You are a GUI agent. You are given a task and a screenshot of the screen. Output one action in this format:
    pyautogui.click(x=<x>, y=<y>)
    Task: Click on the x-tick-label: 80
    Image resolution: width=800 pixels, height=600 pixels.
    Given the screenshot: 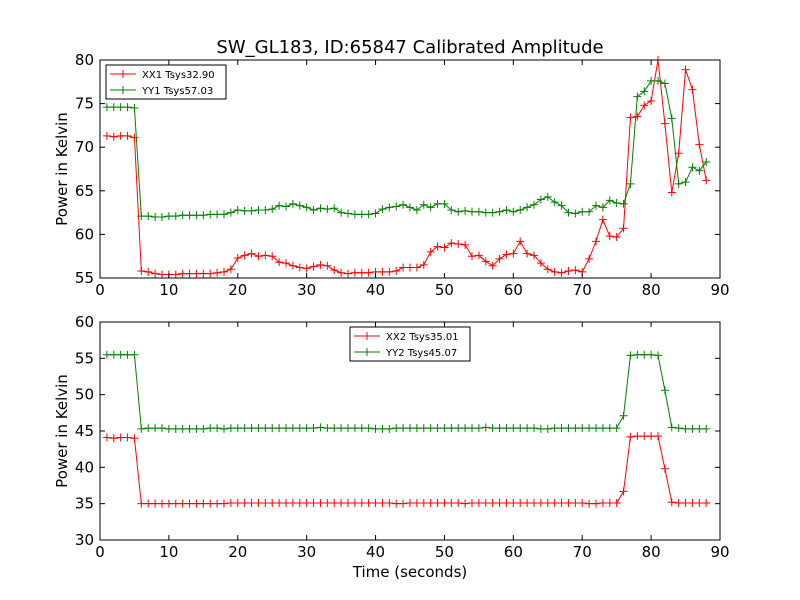 What is the action you would take?
    pyautogui.click(x=651, y=290)
    